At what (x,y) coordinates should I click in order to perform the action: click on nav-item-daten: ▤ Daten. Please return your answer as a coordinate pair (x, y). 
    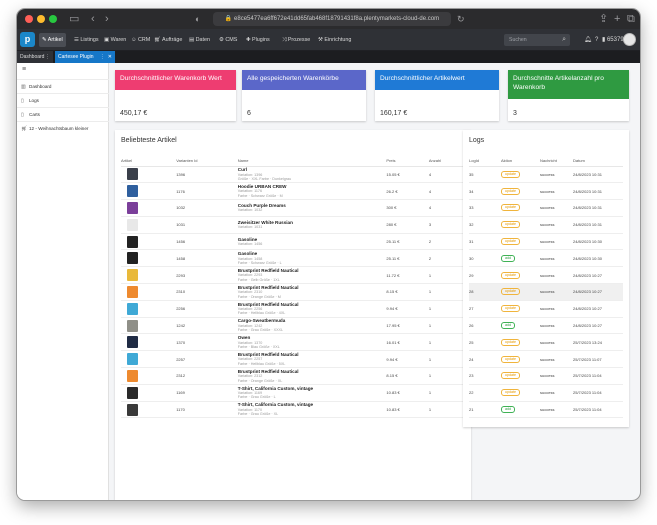
    Looking at the image, I should click on (199, 40).